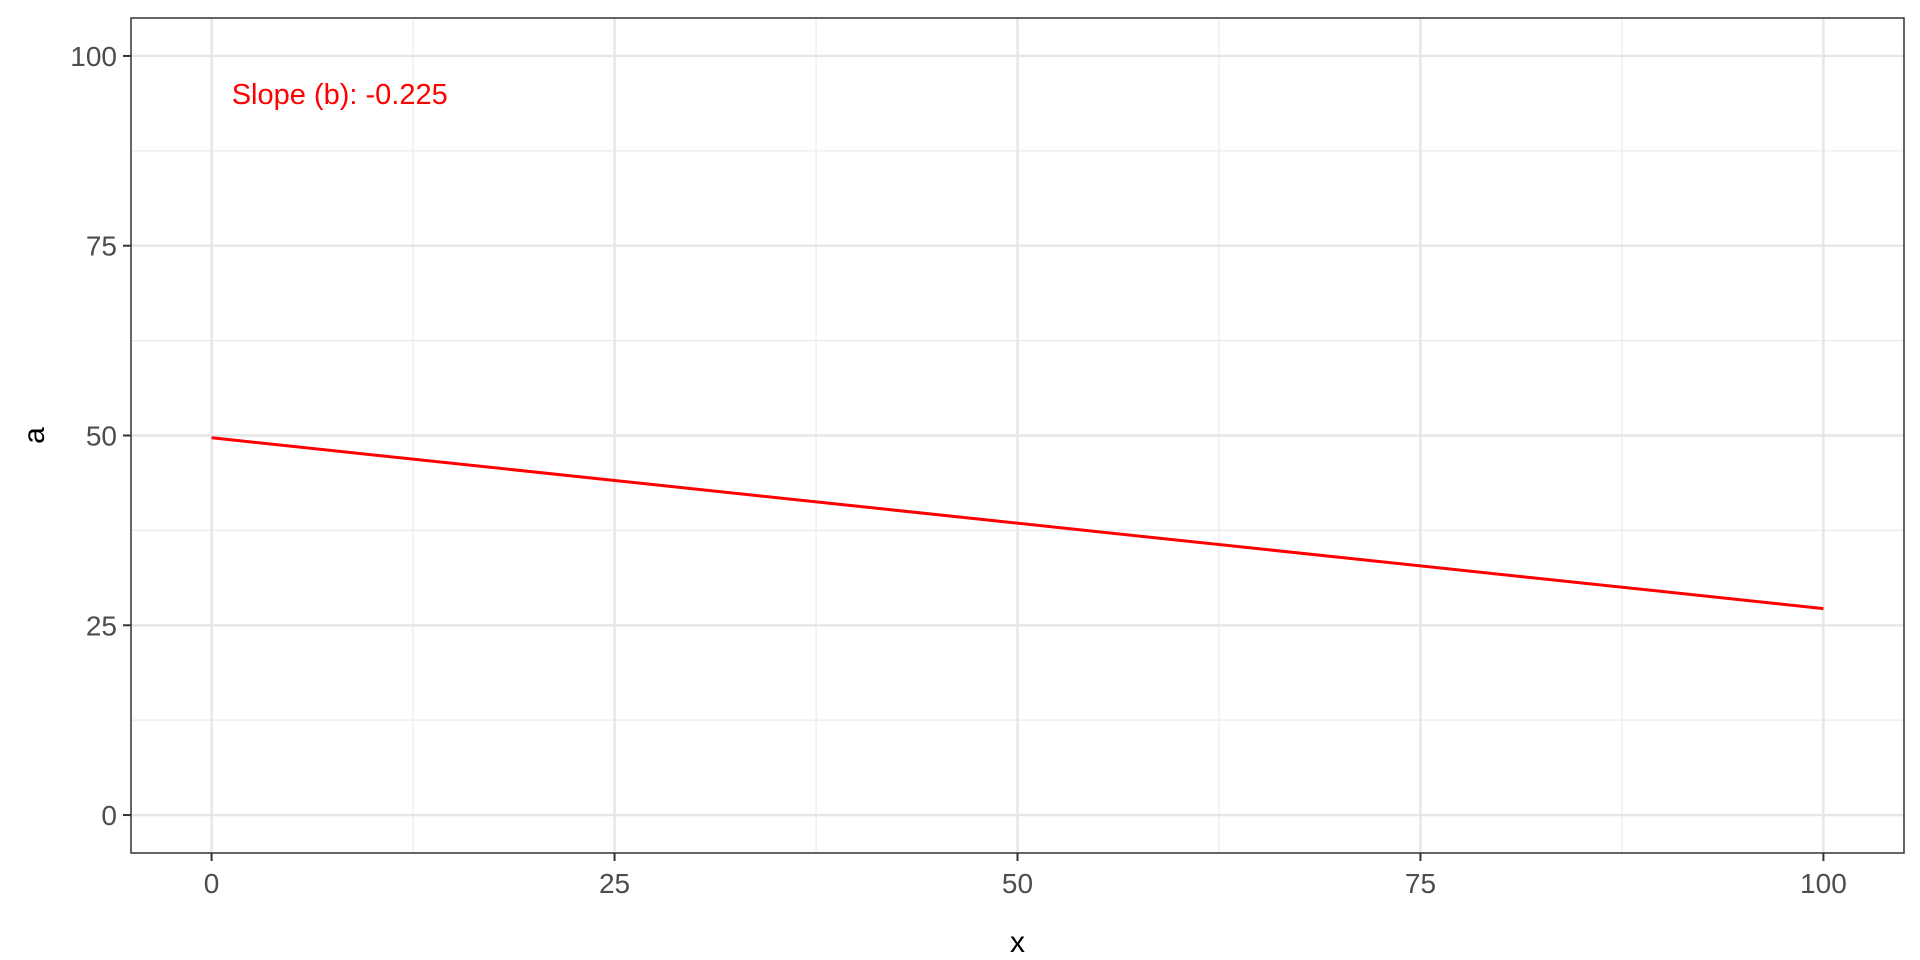 This screenshot has width=1920, height=960. Describe the element at coordinates (101, 625) in the screenshot. I see `y-tick-label: 25` at that location.